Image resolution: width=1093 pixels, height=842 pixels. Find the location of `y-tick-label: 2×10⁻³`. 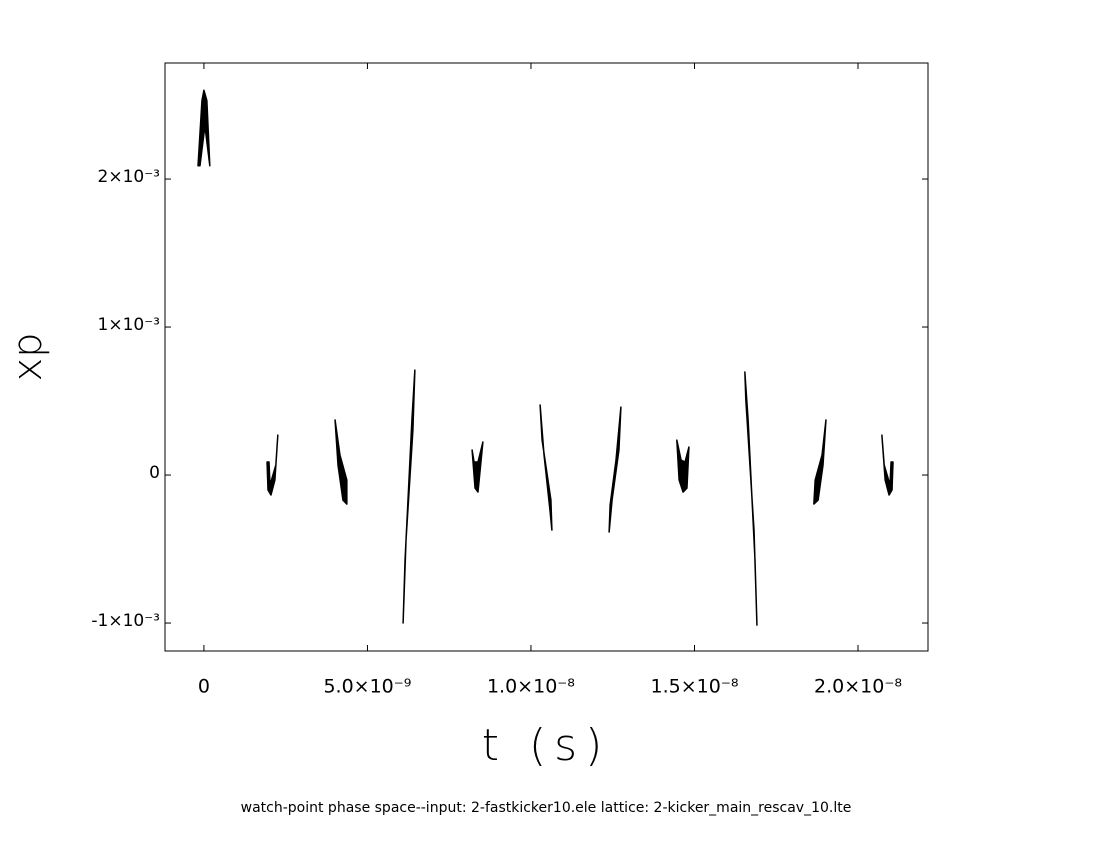

y-tick-label: 2×10⁻³ is located at coordinates (129, 177).